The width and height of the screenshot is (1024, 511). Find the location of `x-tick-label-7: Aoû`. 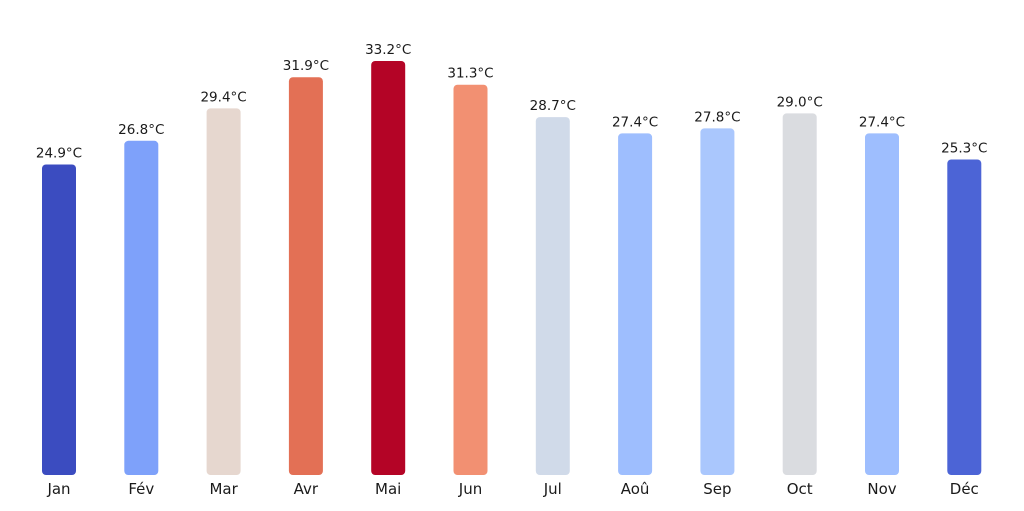

x-tick-label-7: Aoû is located at coordinates (635, 489).